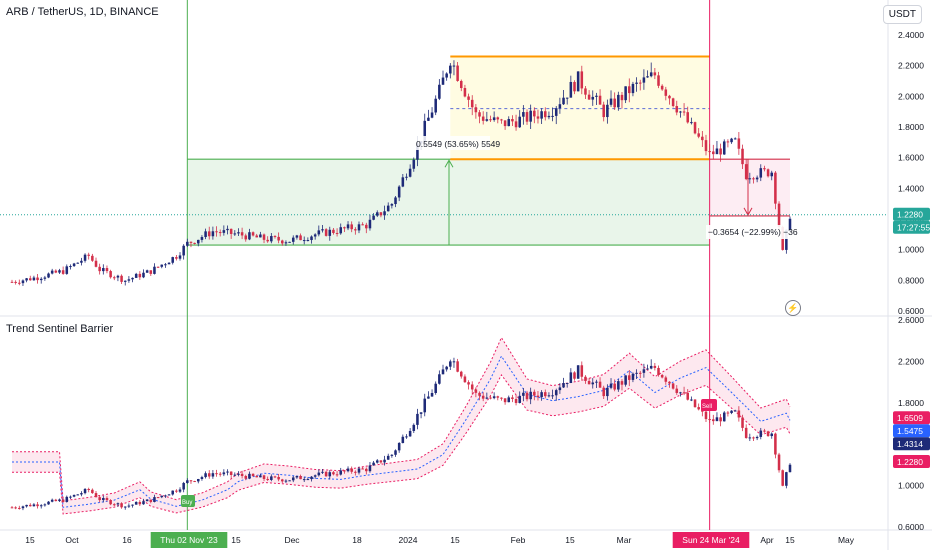  I want to click on currency-button: USDT, so click(902, 14).